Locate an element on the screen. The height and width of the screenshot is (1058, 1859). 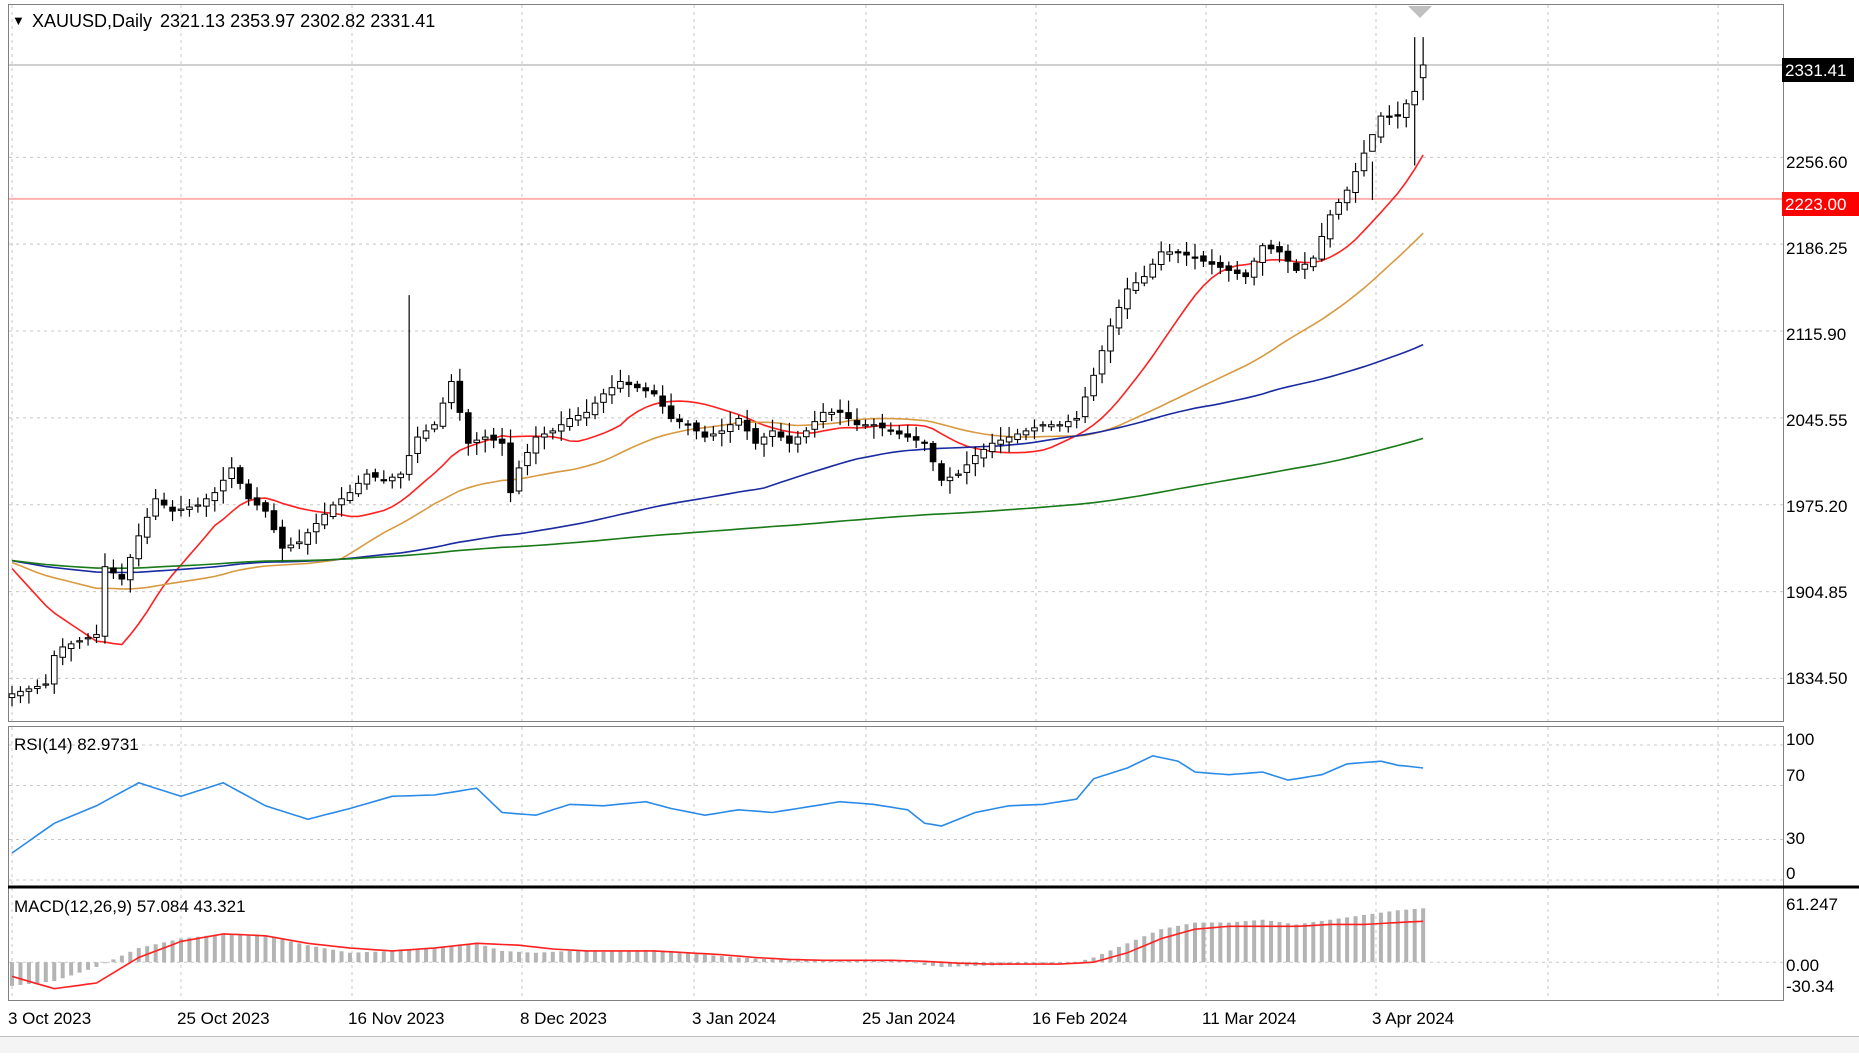
rsi-y-tick: 30 is located at coordinates (1795, 838).